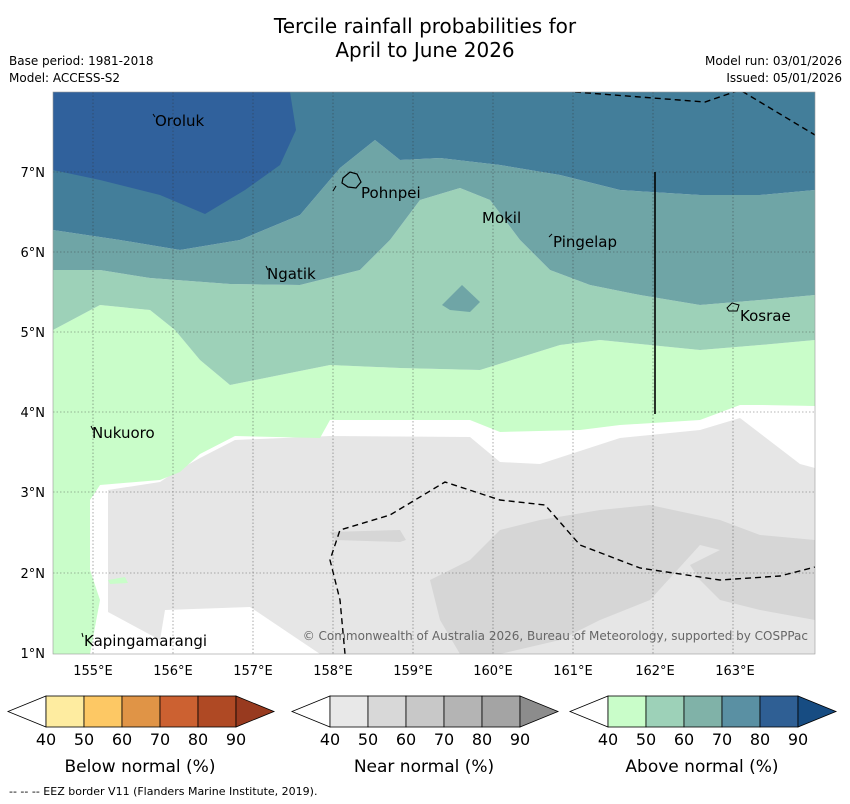 Image resolution: width=850 pixels, height=804 pixels. What do you see at coordinates (773, 61) in the screenshot?
I see `model-run: Model run: 03/01/2026` at bounding box center [773, 61].